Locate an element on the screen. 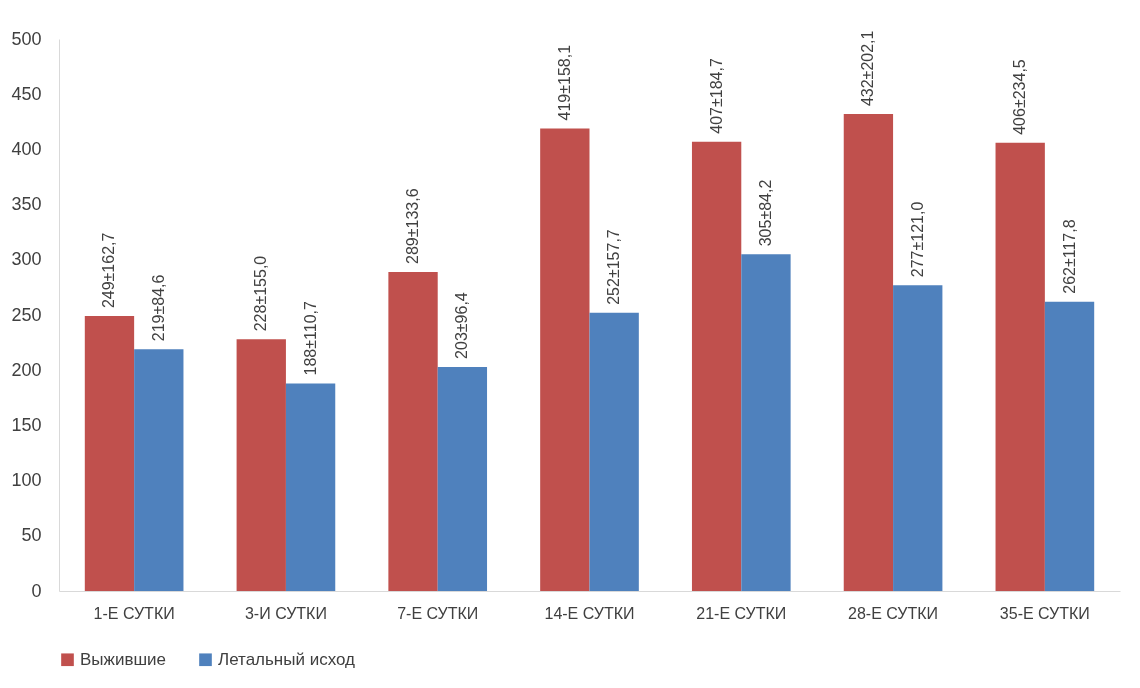  y-tick-label: 50 is located at coordinates (31, 535).